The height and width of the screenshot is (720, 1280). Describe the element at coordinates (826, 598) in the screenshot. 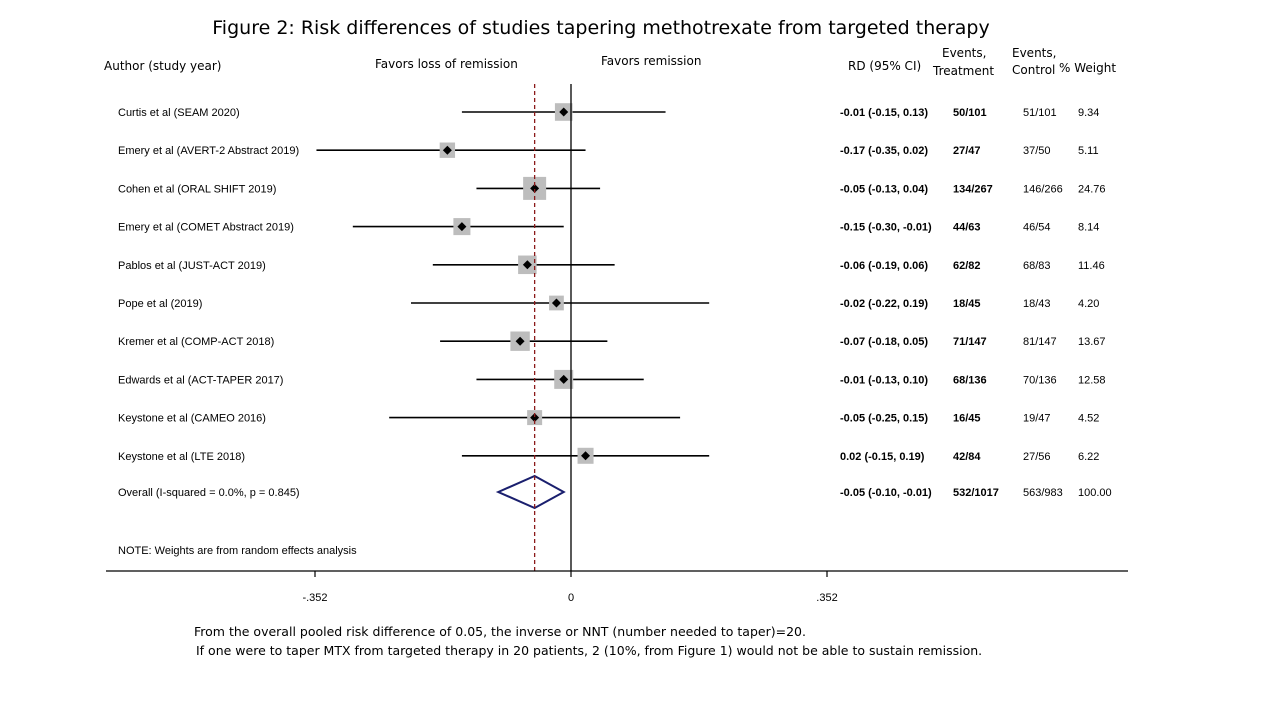

I see `x-tick-label: .352` at that location.